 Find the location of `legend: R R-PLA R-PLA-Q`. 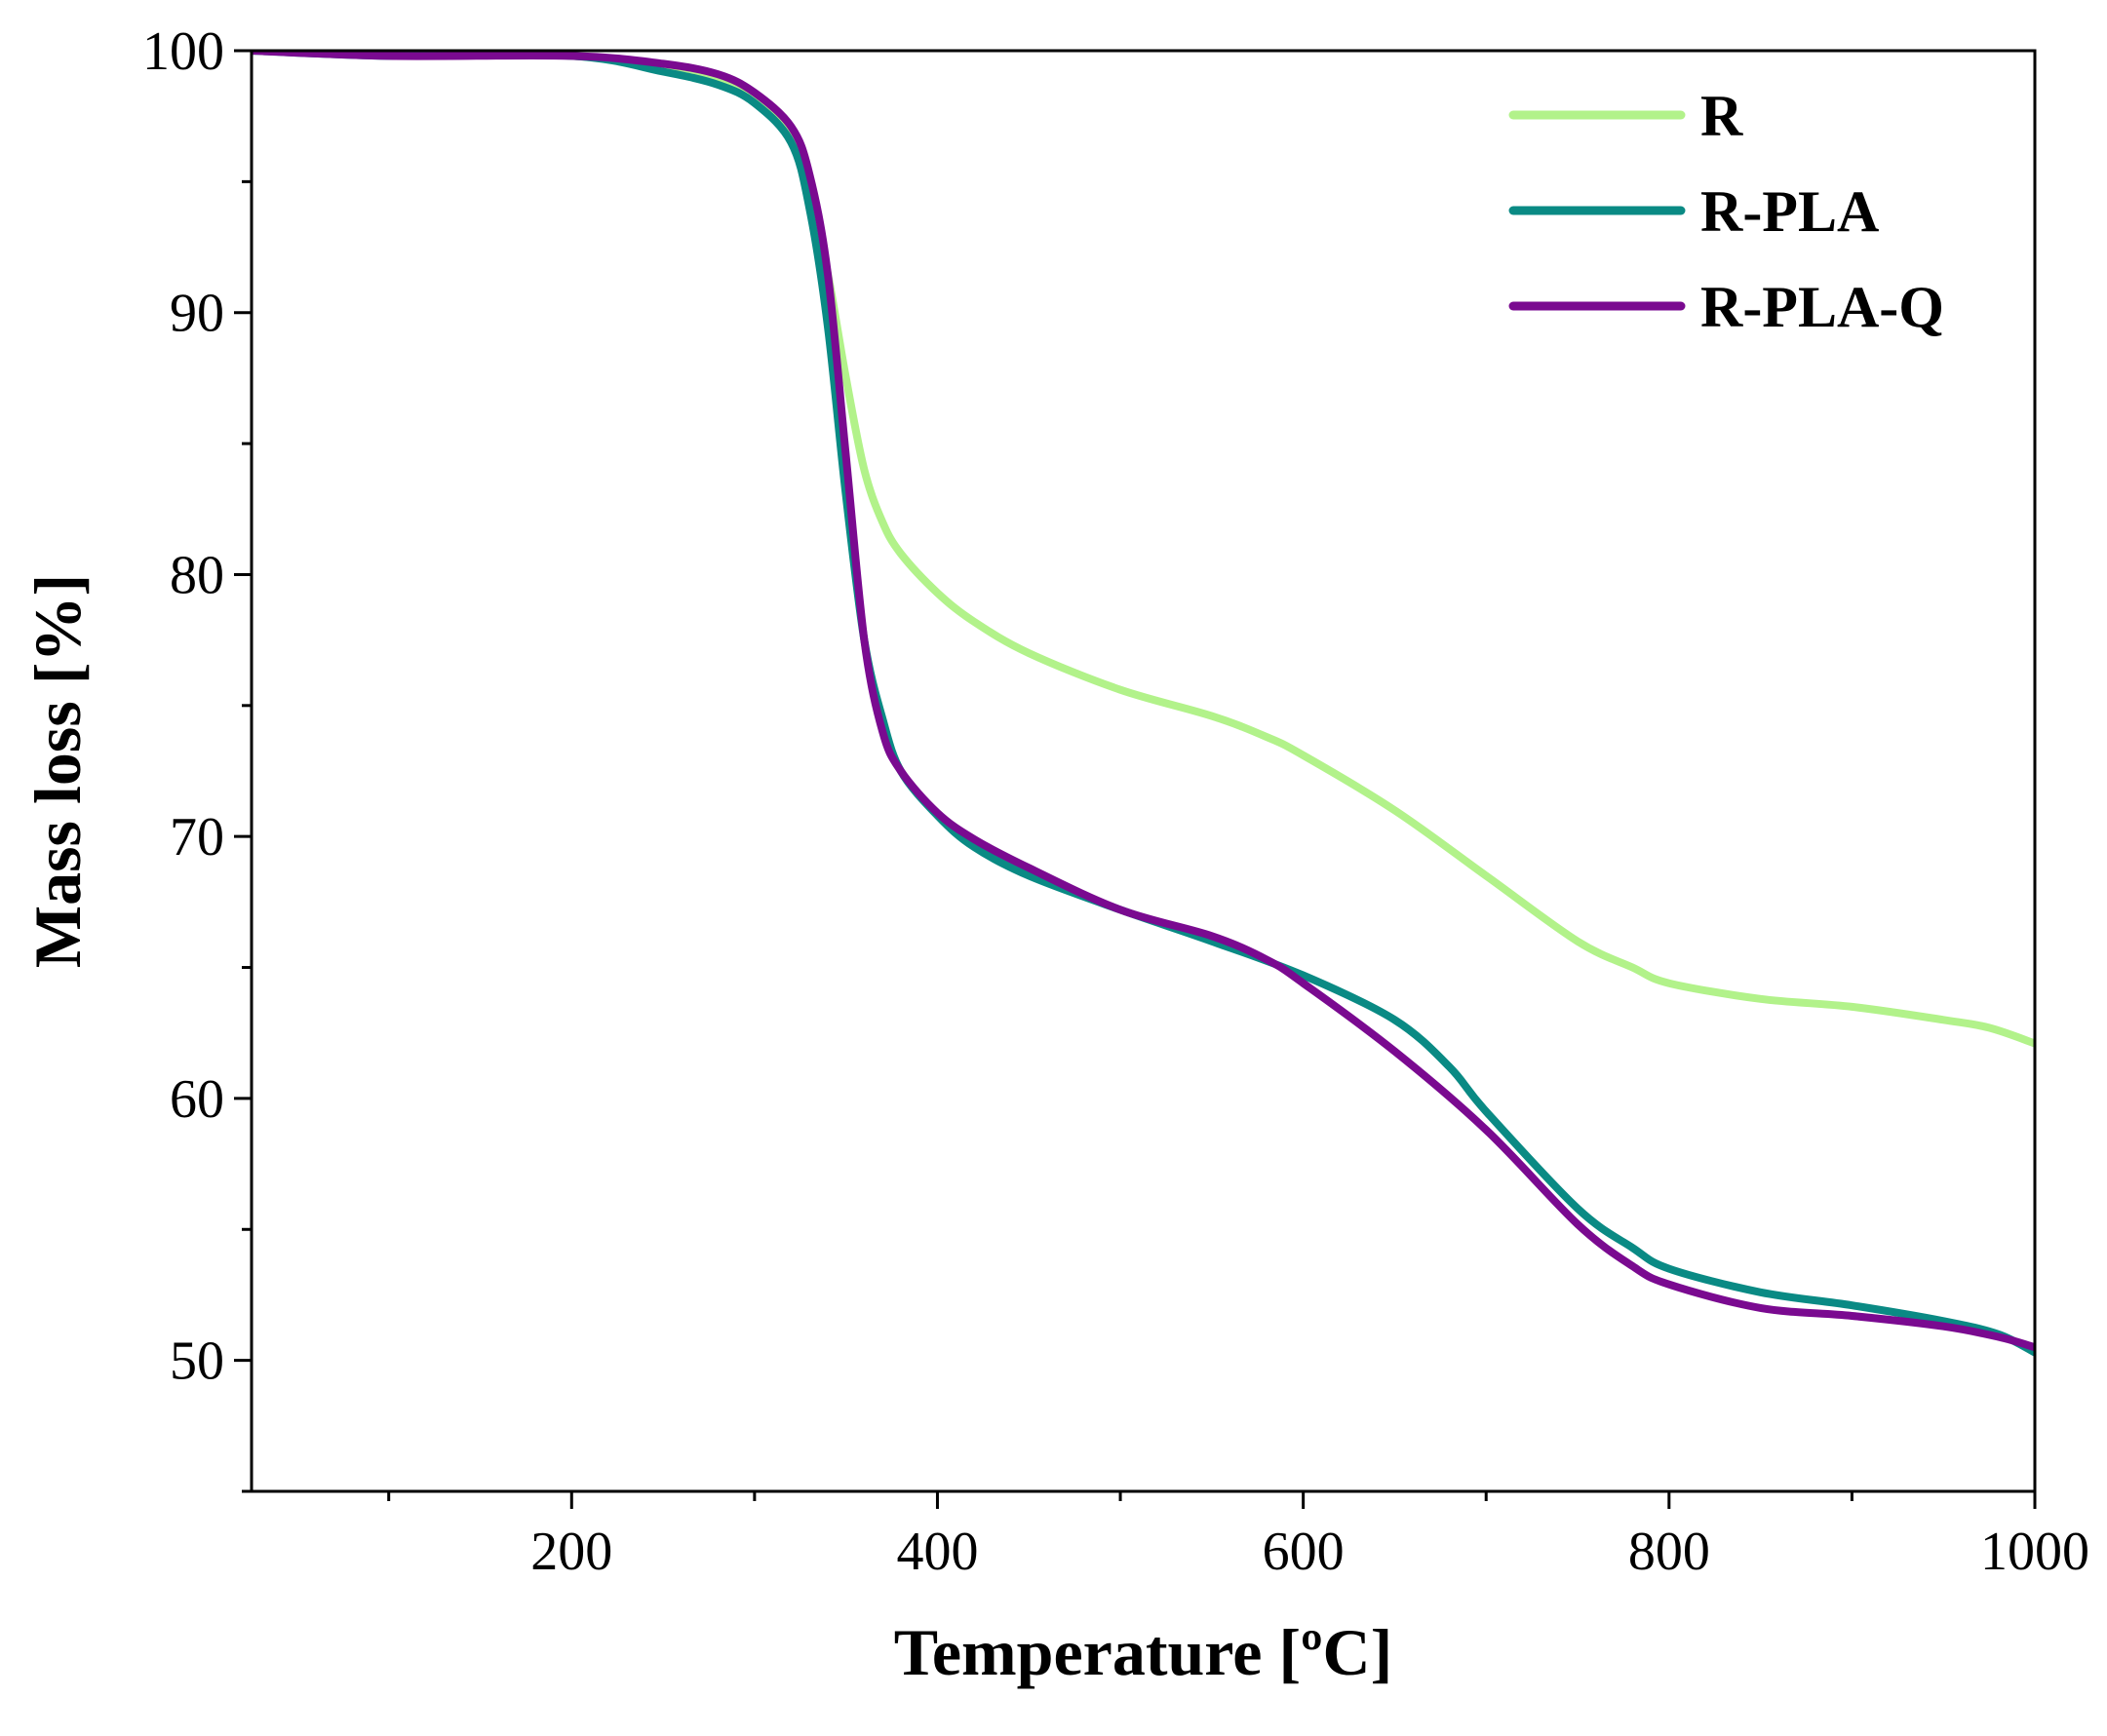

legend: R R-PLA R-PLA-Q is located at coordinates (1726, 211).